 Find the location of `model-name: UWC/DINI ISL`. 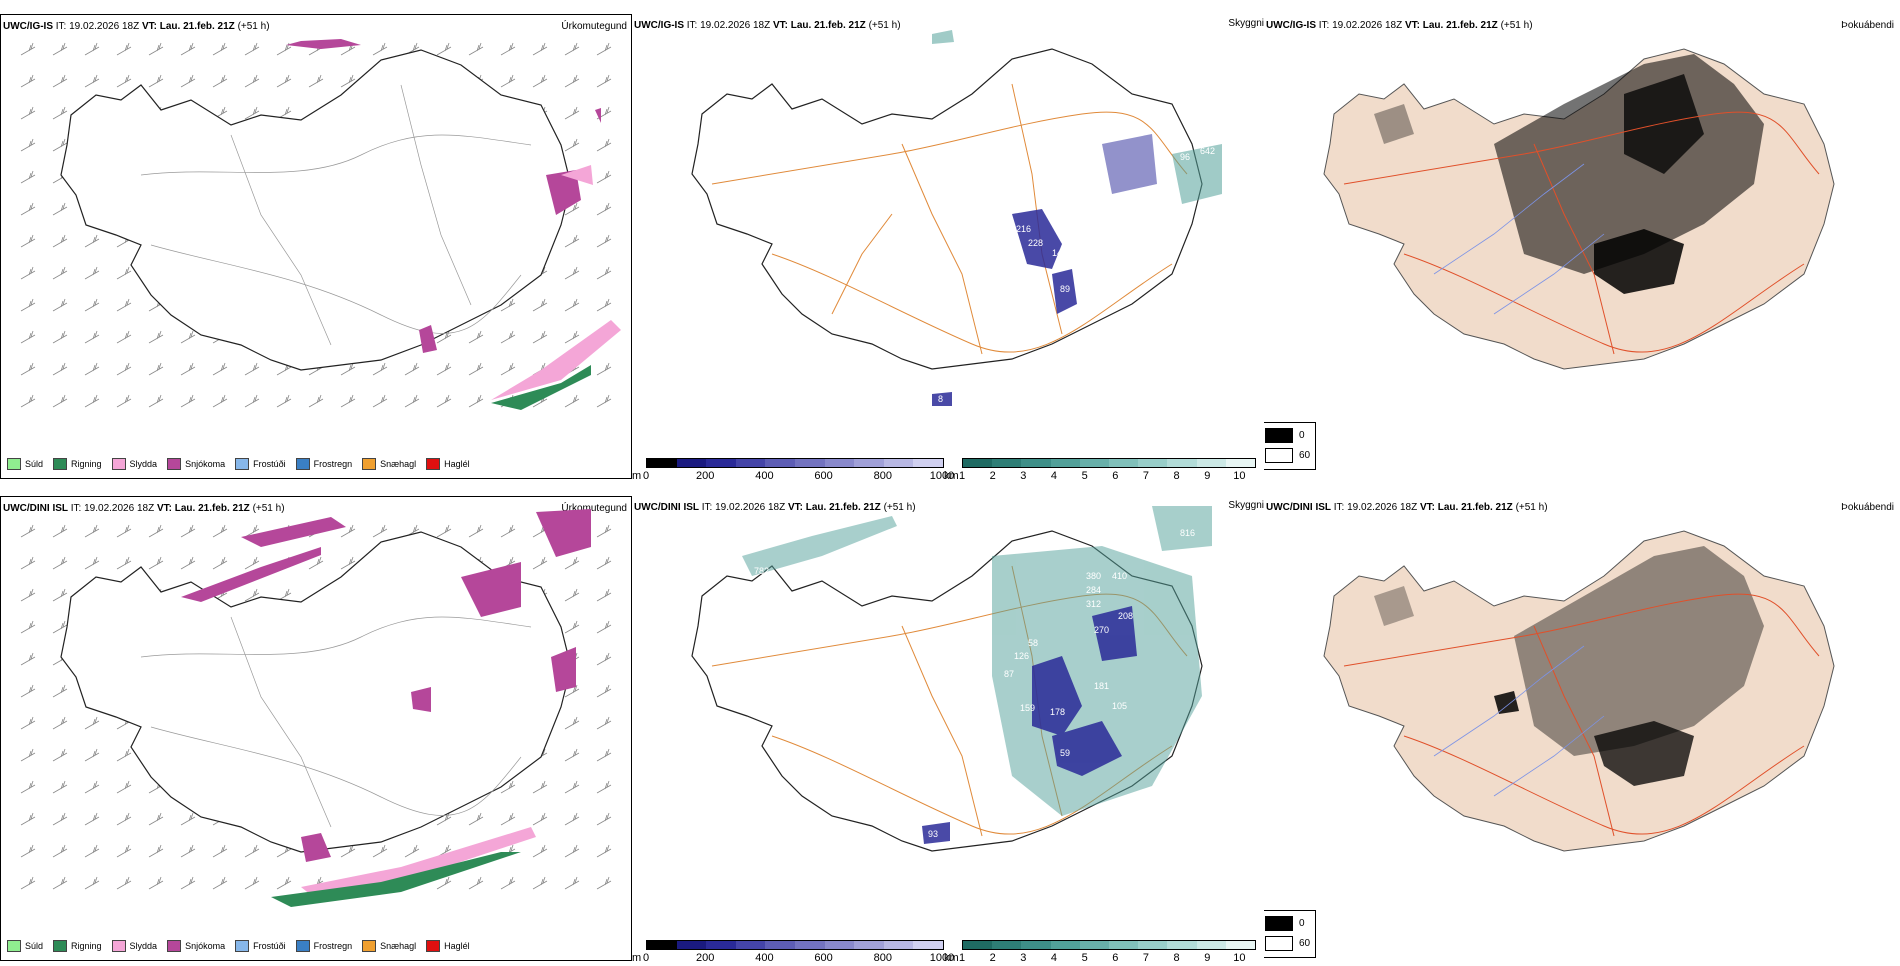

model-name: UWC/DINI ISL is located at coordinates (35, 508).